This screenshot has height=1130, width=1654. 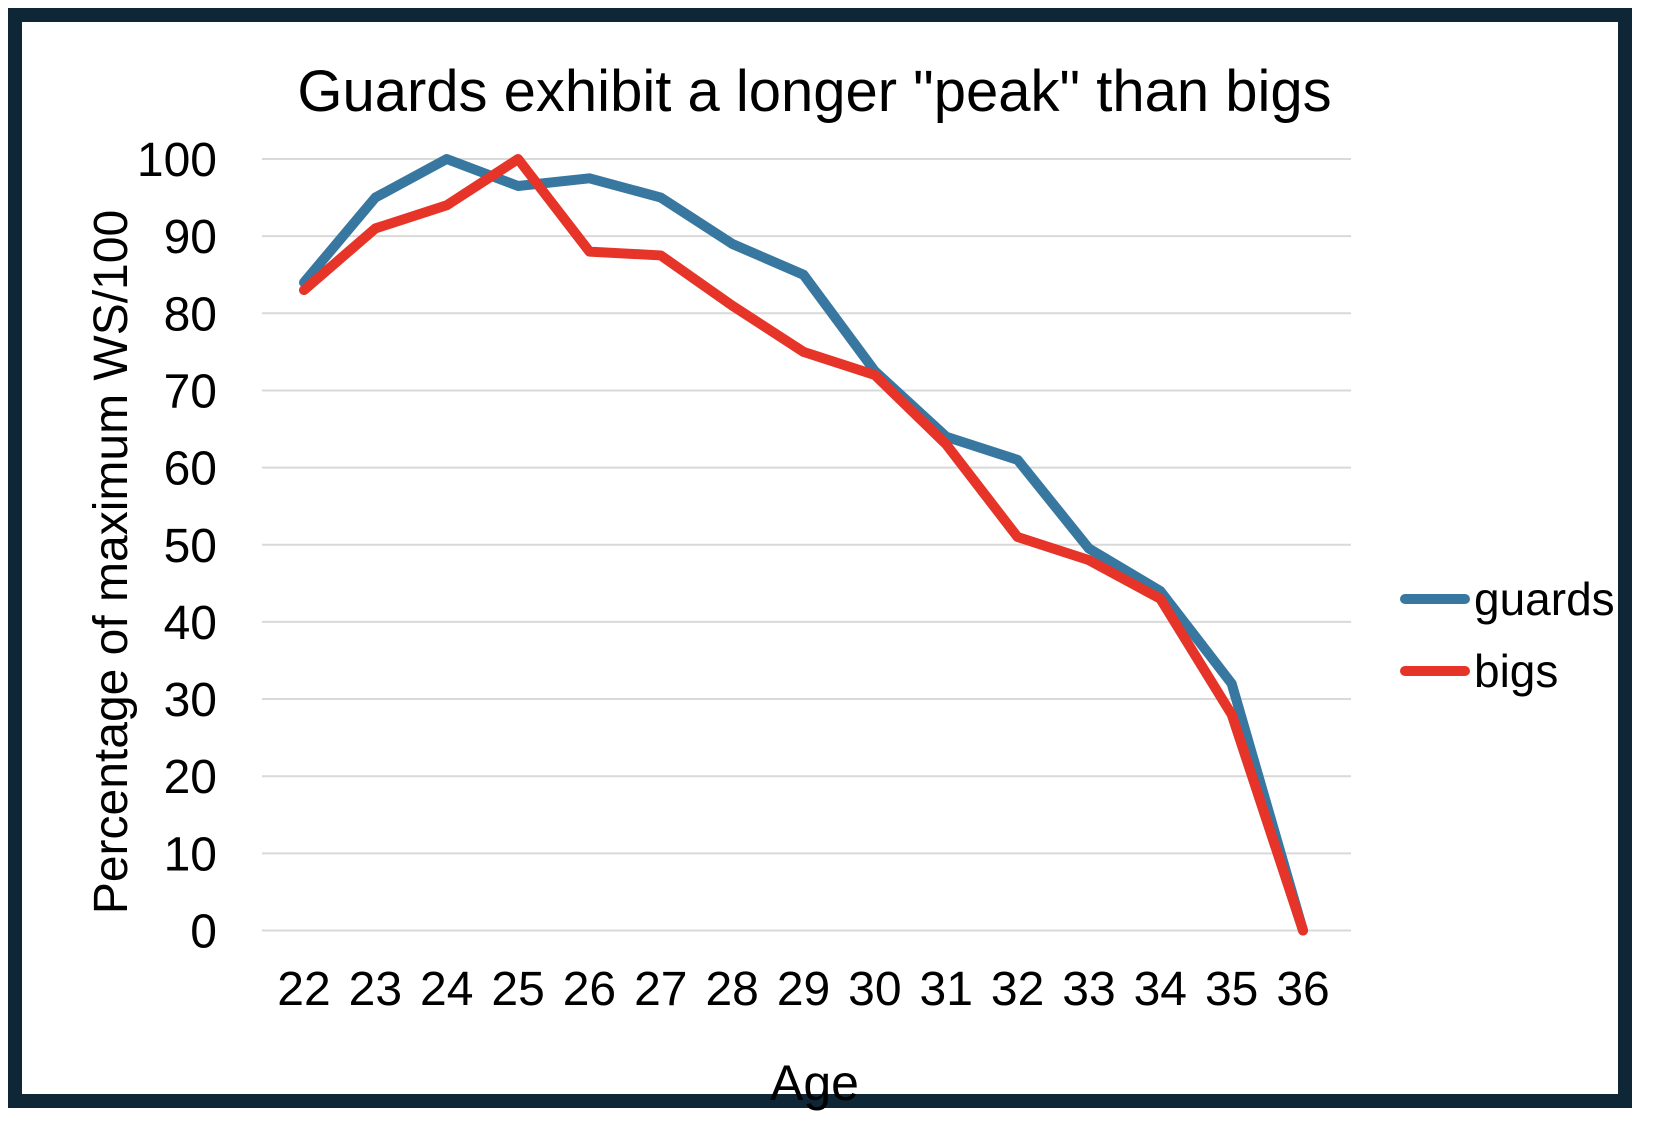 I want to click on x-axis-title: Age, so click(x=814, y=1083).